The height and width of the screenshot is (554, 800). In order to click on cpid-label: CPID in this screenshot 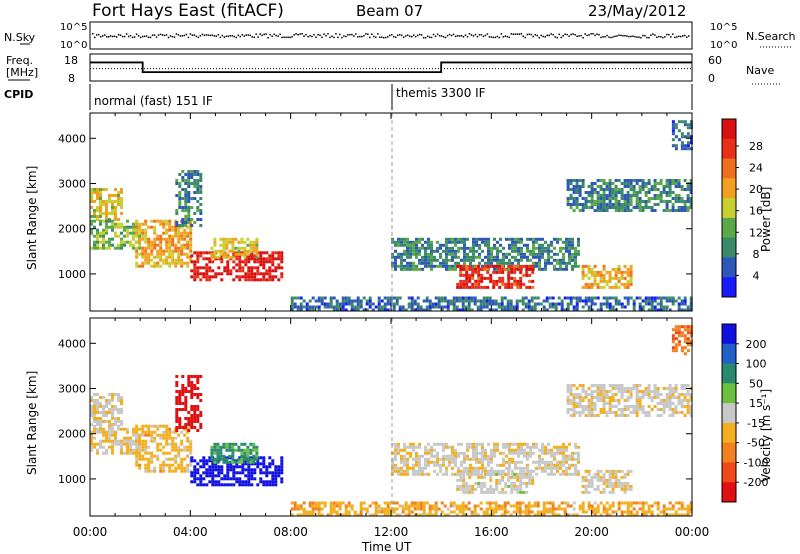, I will do `click(18, 94)`.